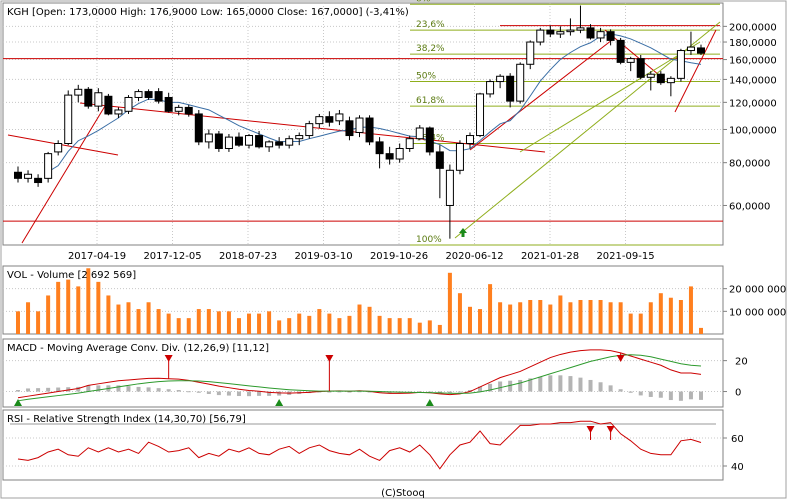 This screenshot has width=800, height=504. I want to click on price-x-tick-label: 2019-03-10, so click(323, 256).